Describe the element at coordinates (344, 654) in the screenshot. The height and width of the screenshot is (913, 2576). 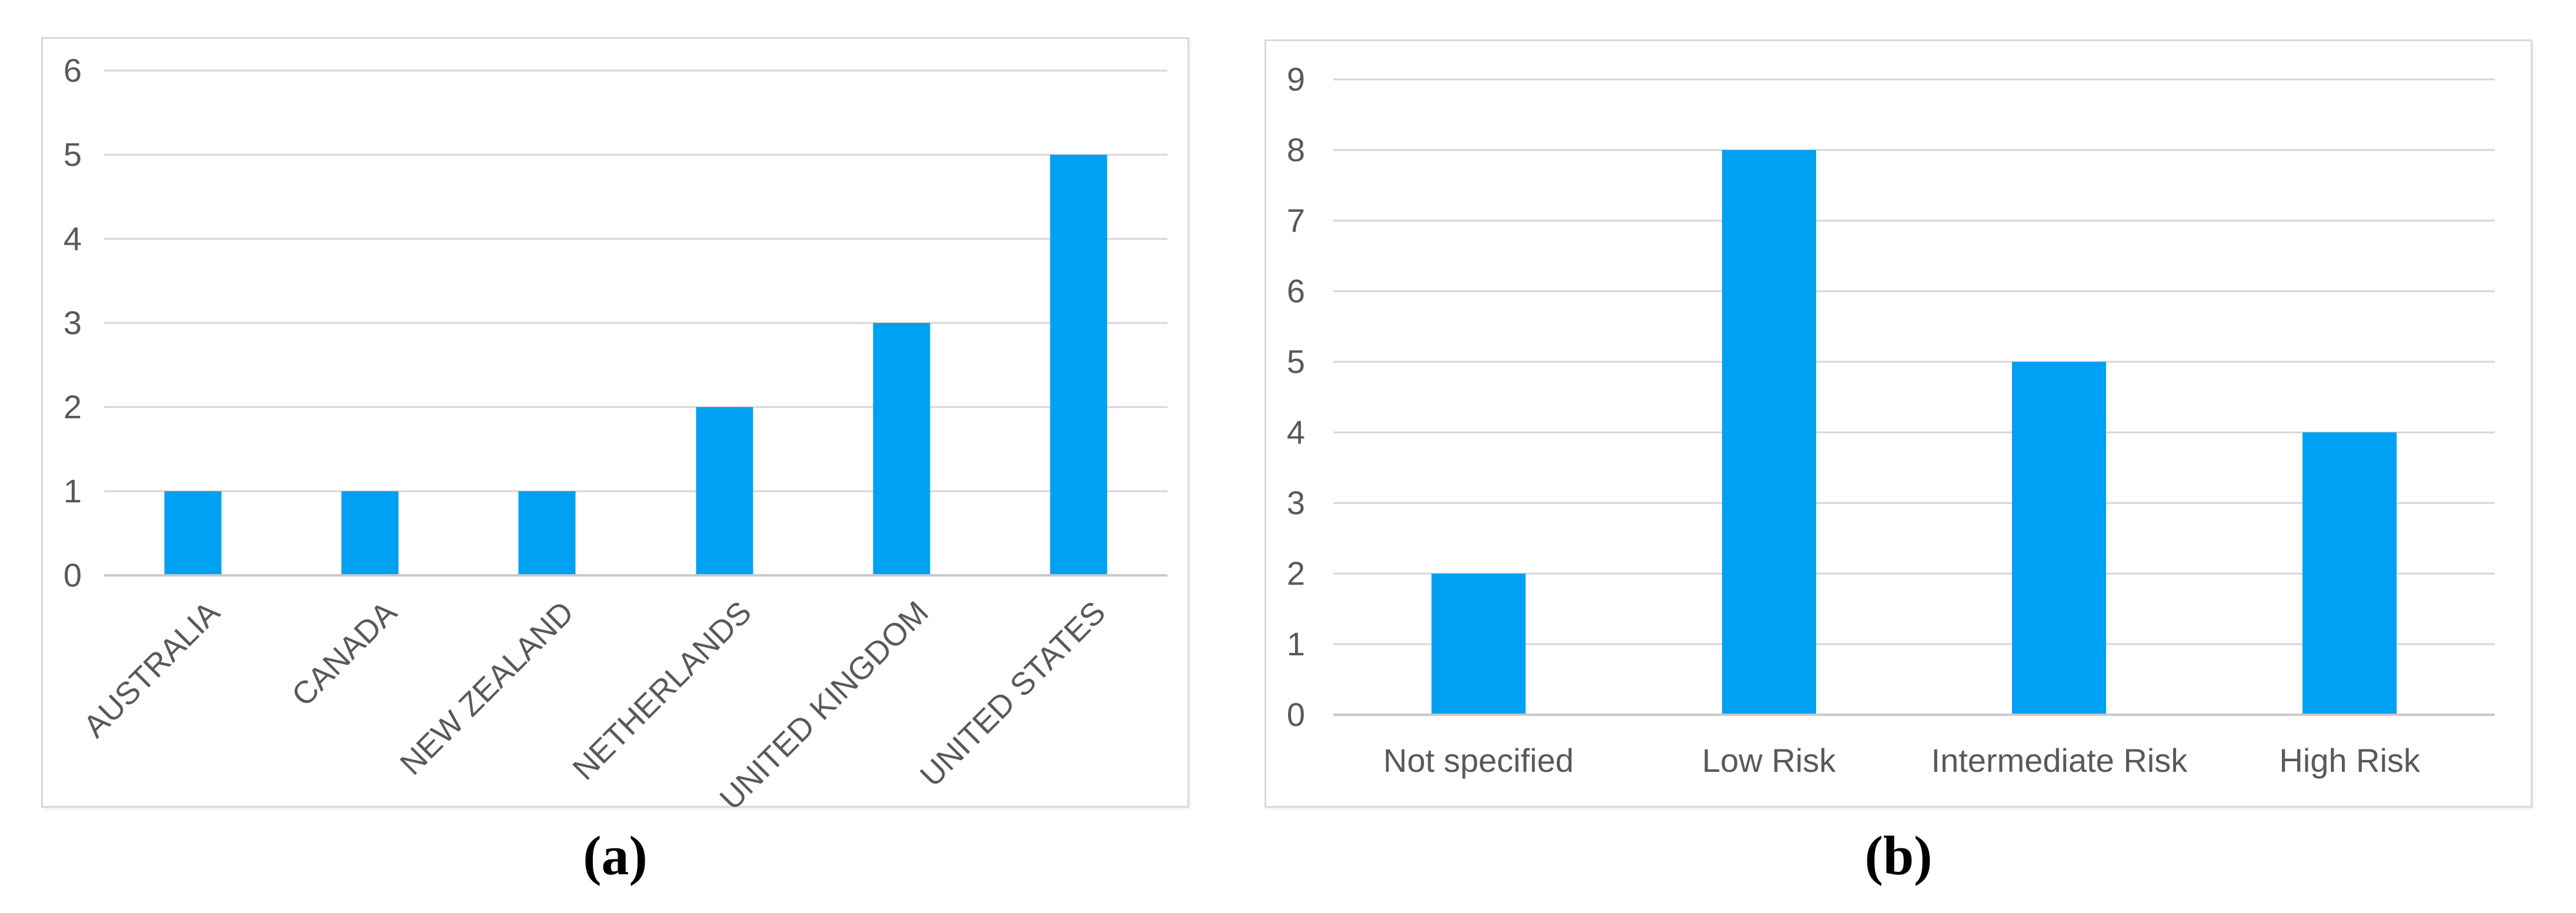
I see `x-tick-label-text: CANADA` at that location.